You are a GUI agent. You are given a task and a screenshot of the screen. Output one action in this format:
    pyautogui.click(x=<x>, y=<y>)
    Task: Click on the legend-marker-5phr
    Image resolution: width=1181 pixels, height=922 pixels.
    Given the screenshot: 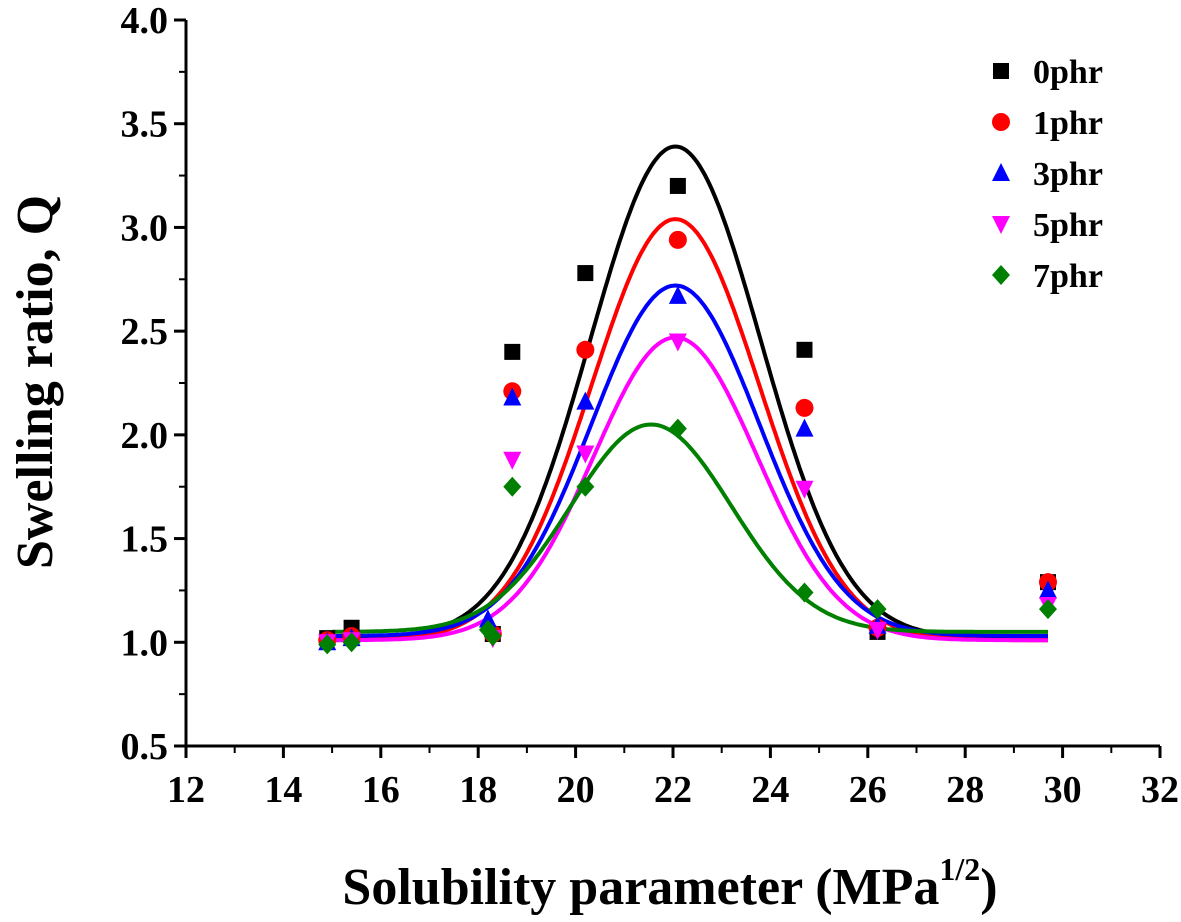 What is the action you would take?
    pyautogui.click(x=1001, y=225)
    